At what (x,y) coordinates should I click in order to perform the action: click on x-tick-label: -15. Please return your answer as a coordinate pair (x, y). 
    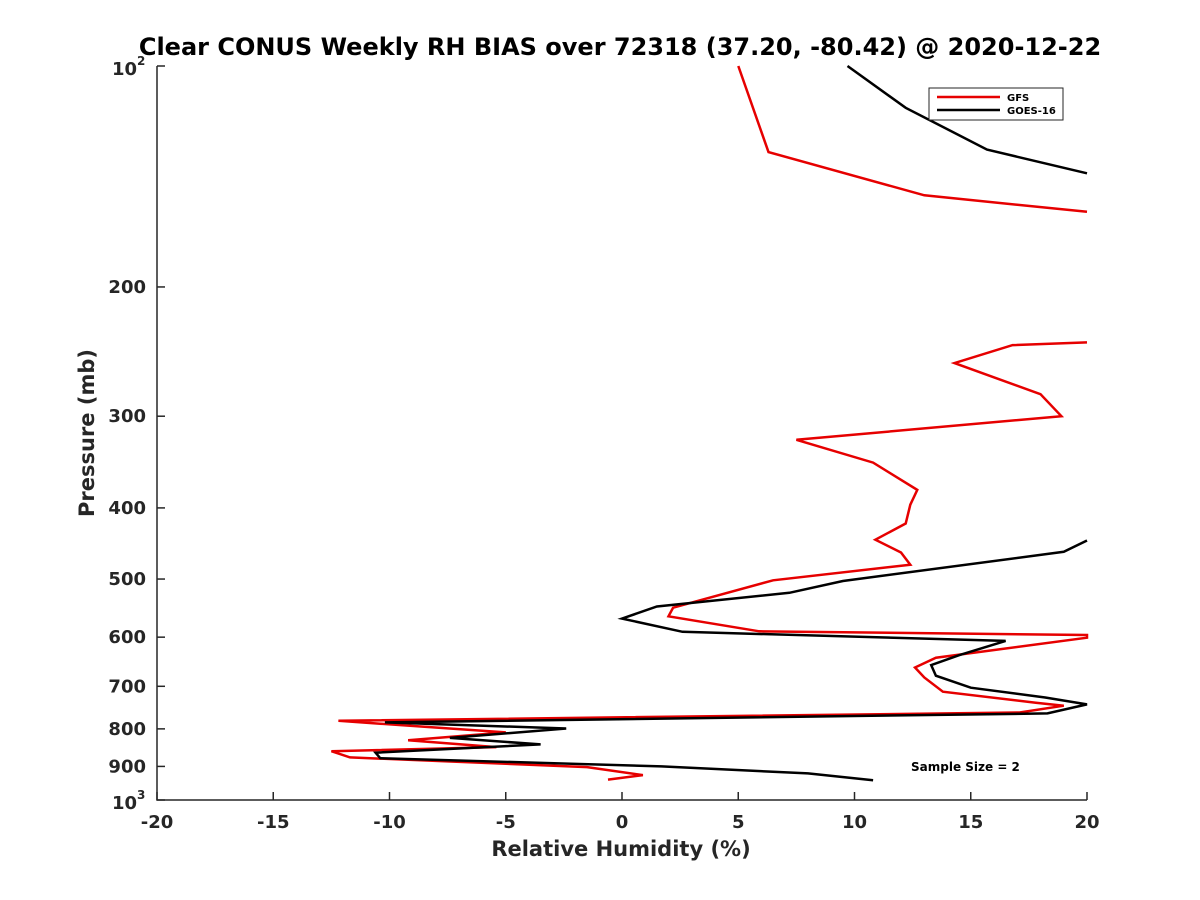
    Looking at the image, I should click on (273, 822).